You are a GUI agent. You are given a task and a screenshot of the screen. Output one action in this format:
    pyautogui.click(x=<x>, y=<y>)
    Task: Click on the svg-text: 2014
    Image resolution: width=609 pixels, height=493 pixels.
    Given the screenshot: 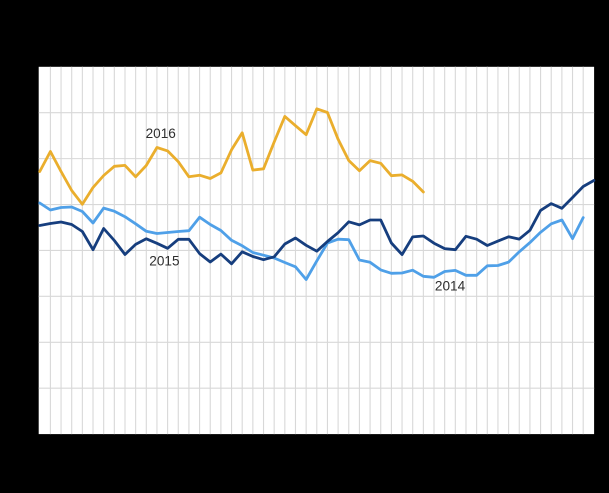 What is the action you would take?
    pyautogui.click(x=450, y=285)
    